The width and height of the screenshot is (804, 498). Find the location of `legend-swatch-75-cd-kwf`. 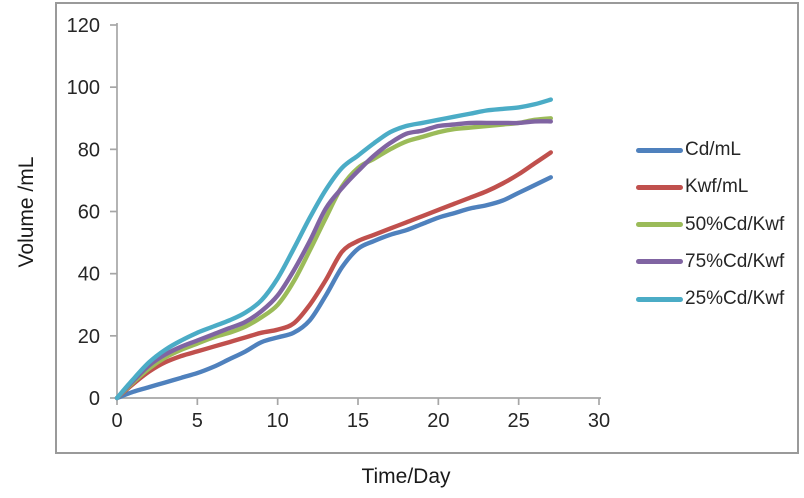

legend-swatch-75-cd-kwf is located at coordinates (659, 262).